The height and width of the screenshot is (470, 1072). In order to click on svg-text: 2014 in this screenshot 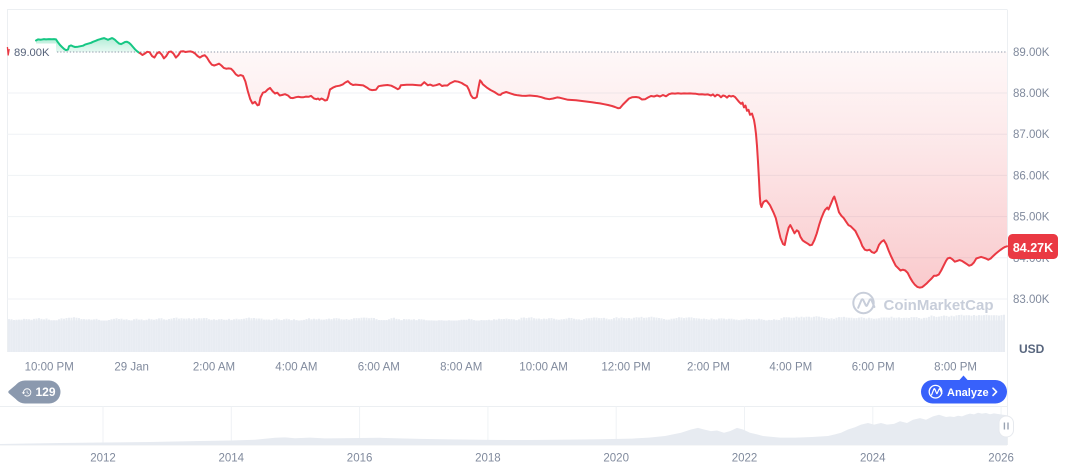, I will do `click(232, 459)`.